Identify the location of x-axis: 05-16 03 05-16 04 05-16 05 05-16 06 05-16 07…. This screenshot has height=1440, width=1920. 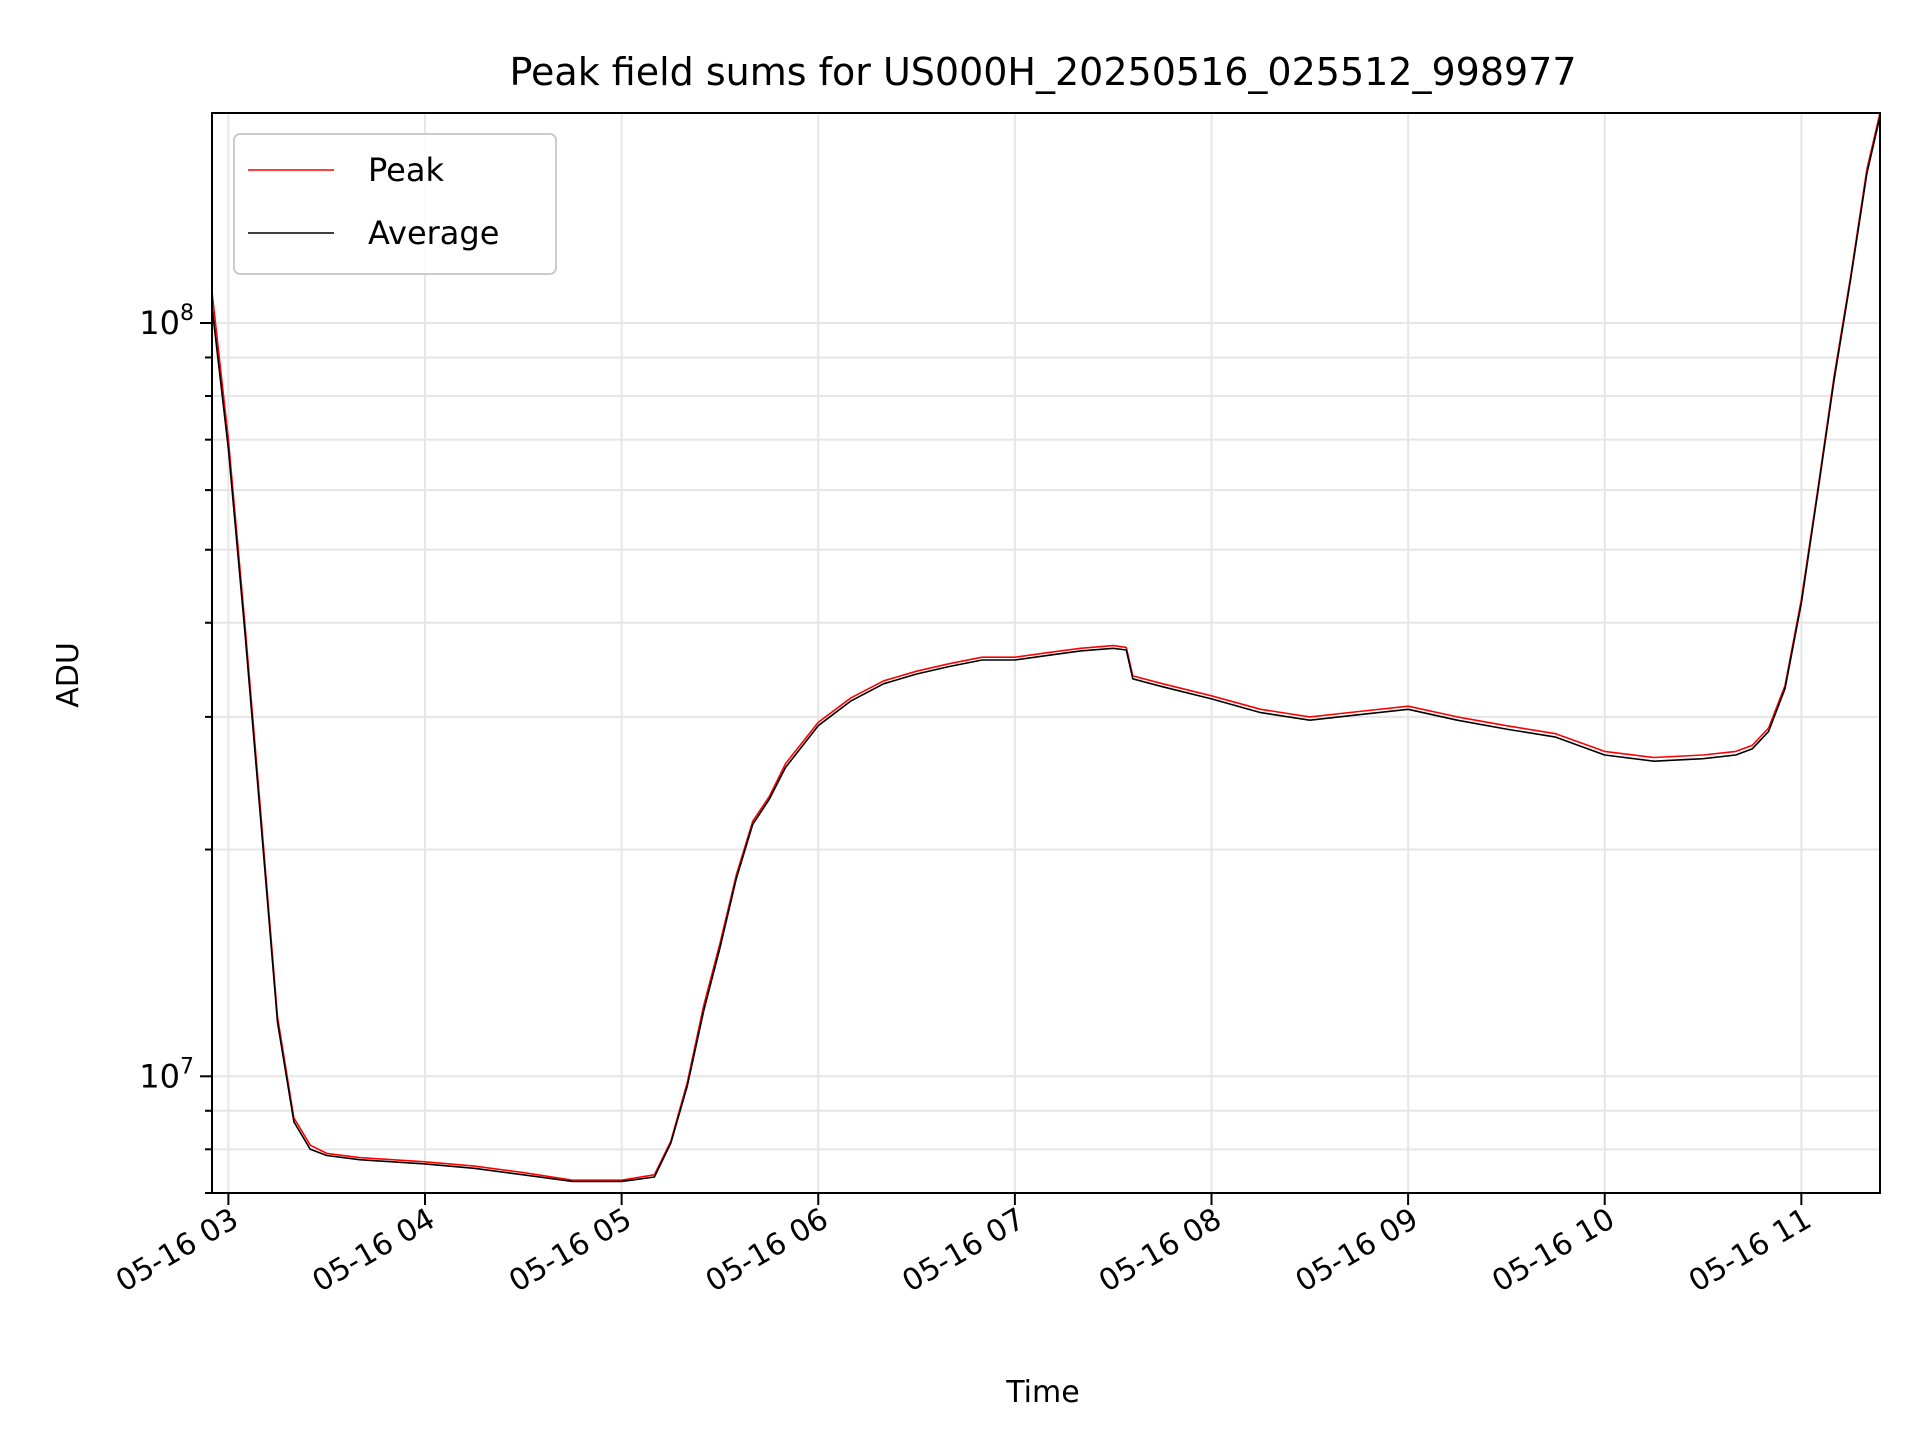
(963, 1246).